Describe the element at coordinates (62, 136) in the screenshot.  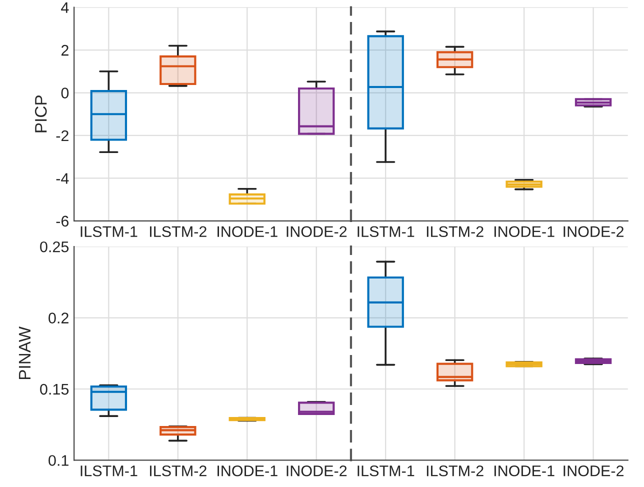
I see `y-tick-label: -2` at that location.